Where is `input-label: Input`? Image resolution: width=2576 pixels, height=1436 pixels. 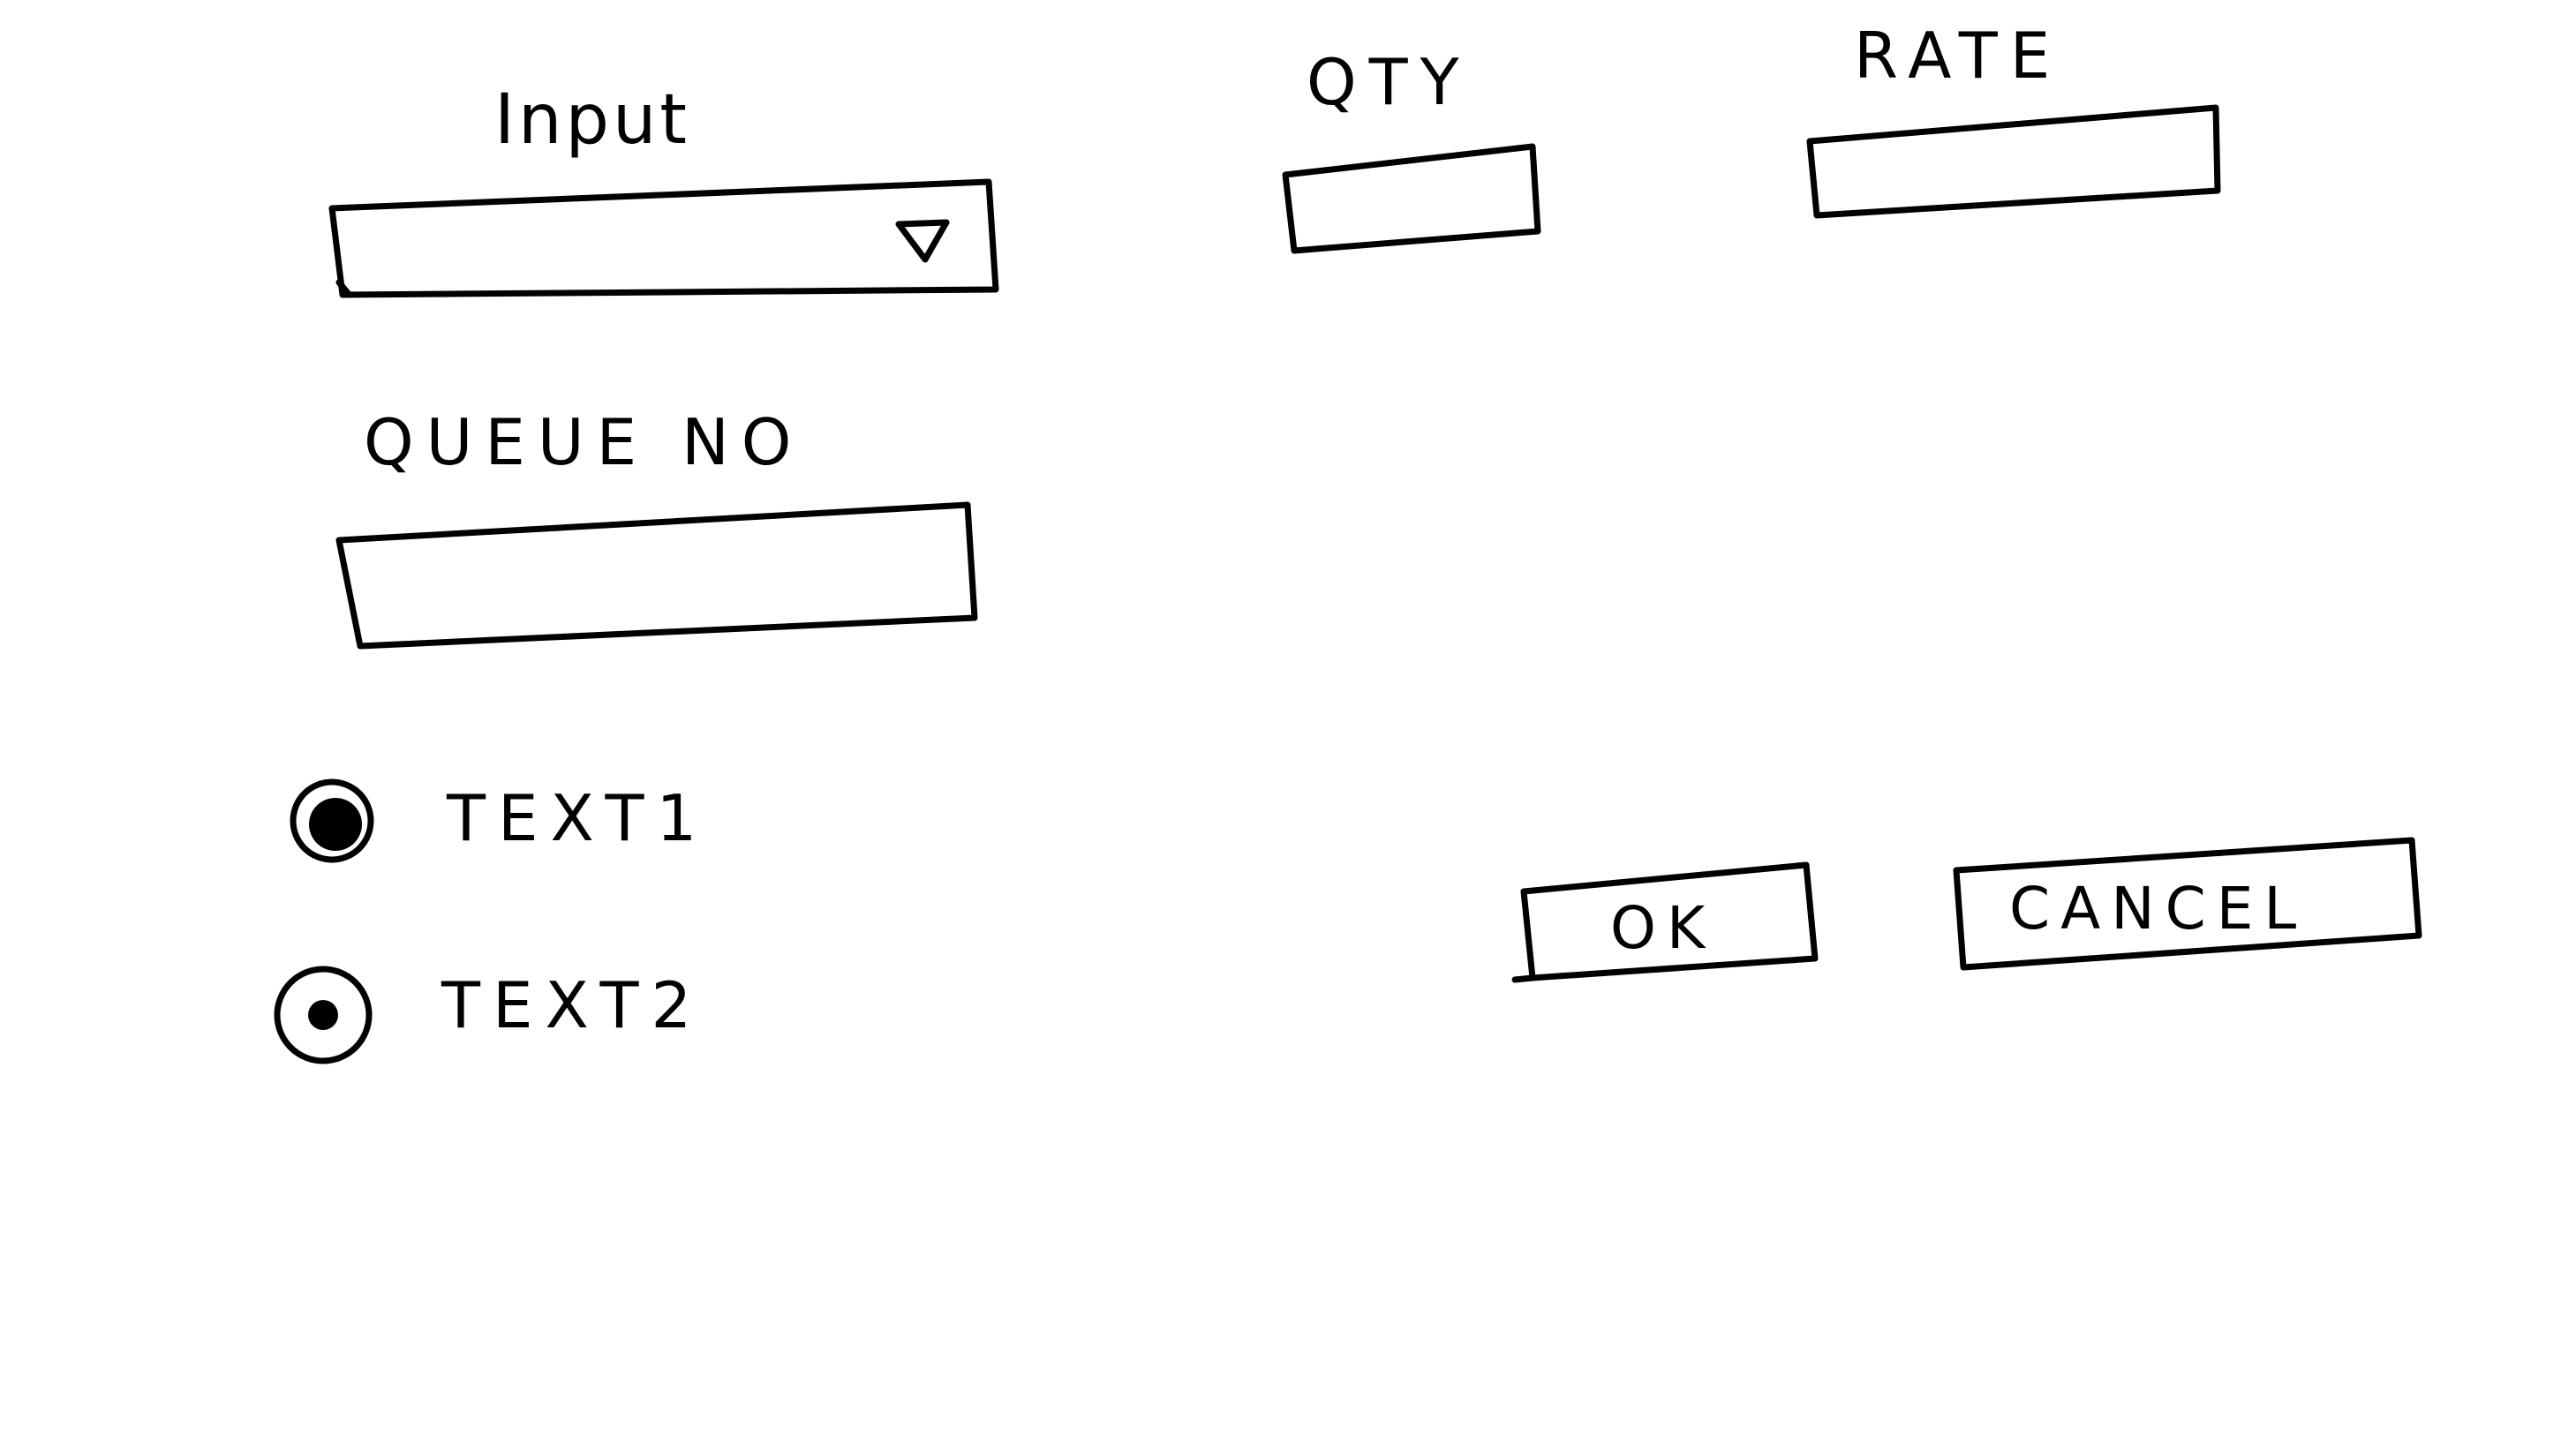
input-label: Input is located at coordinates (592, 120).